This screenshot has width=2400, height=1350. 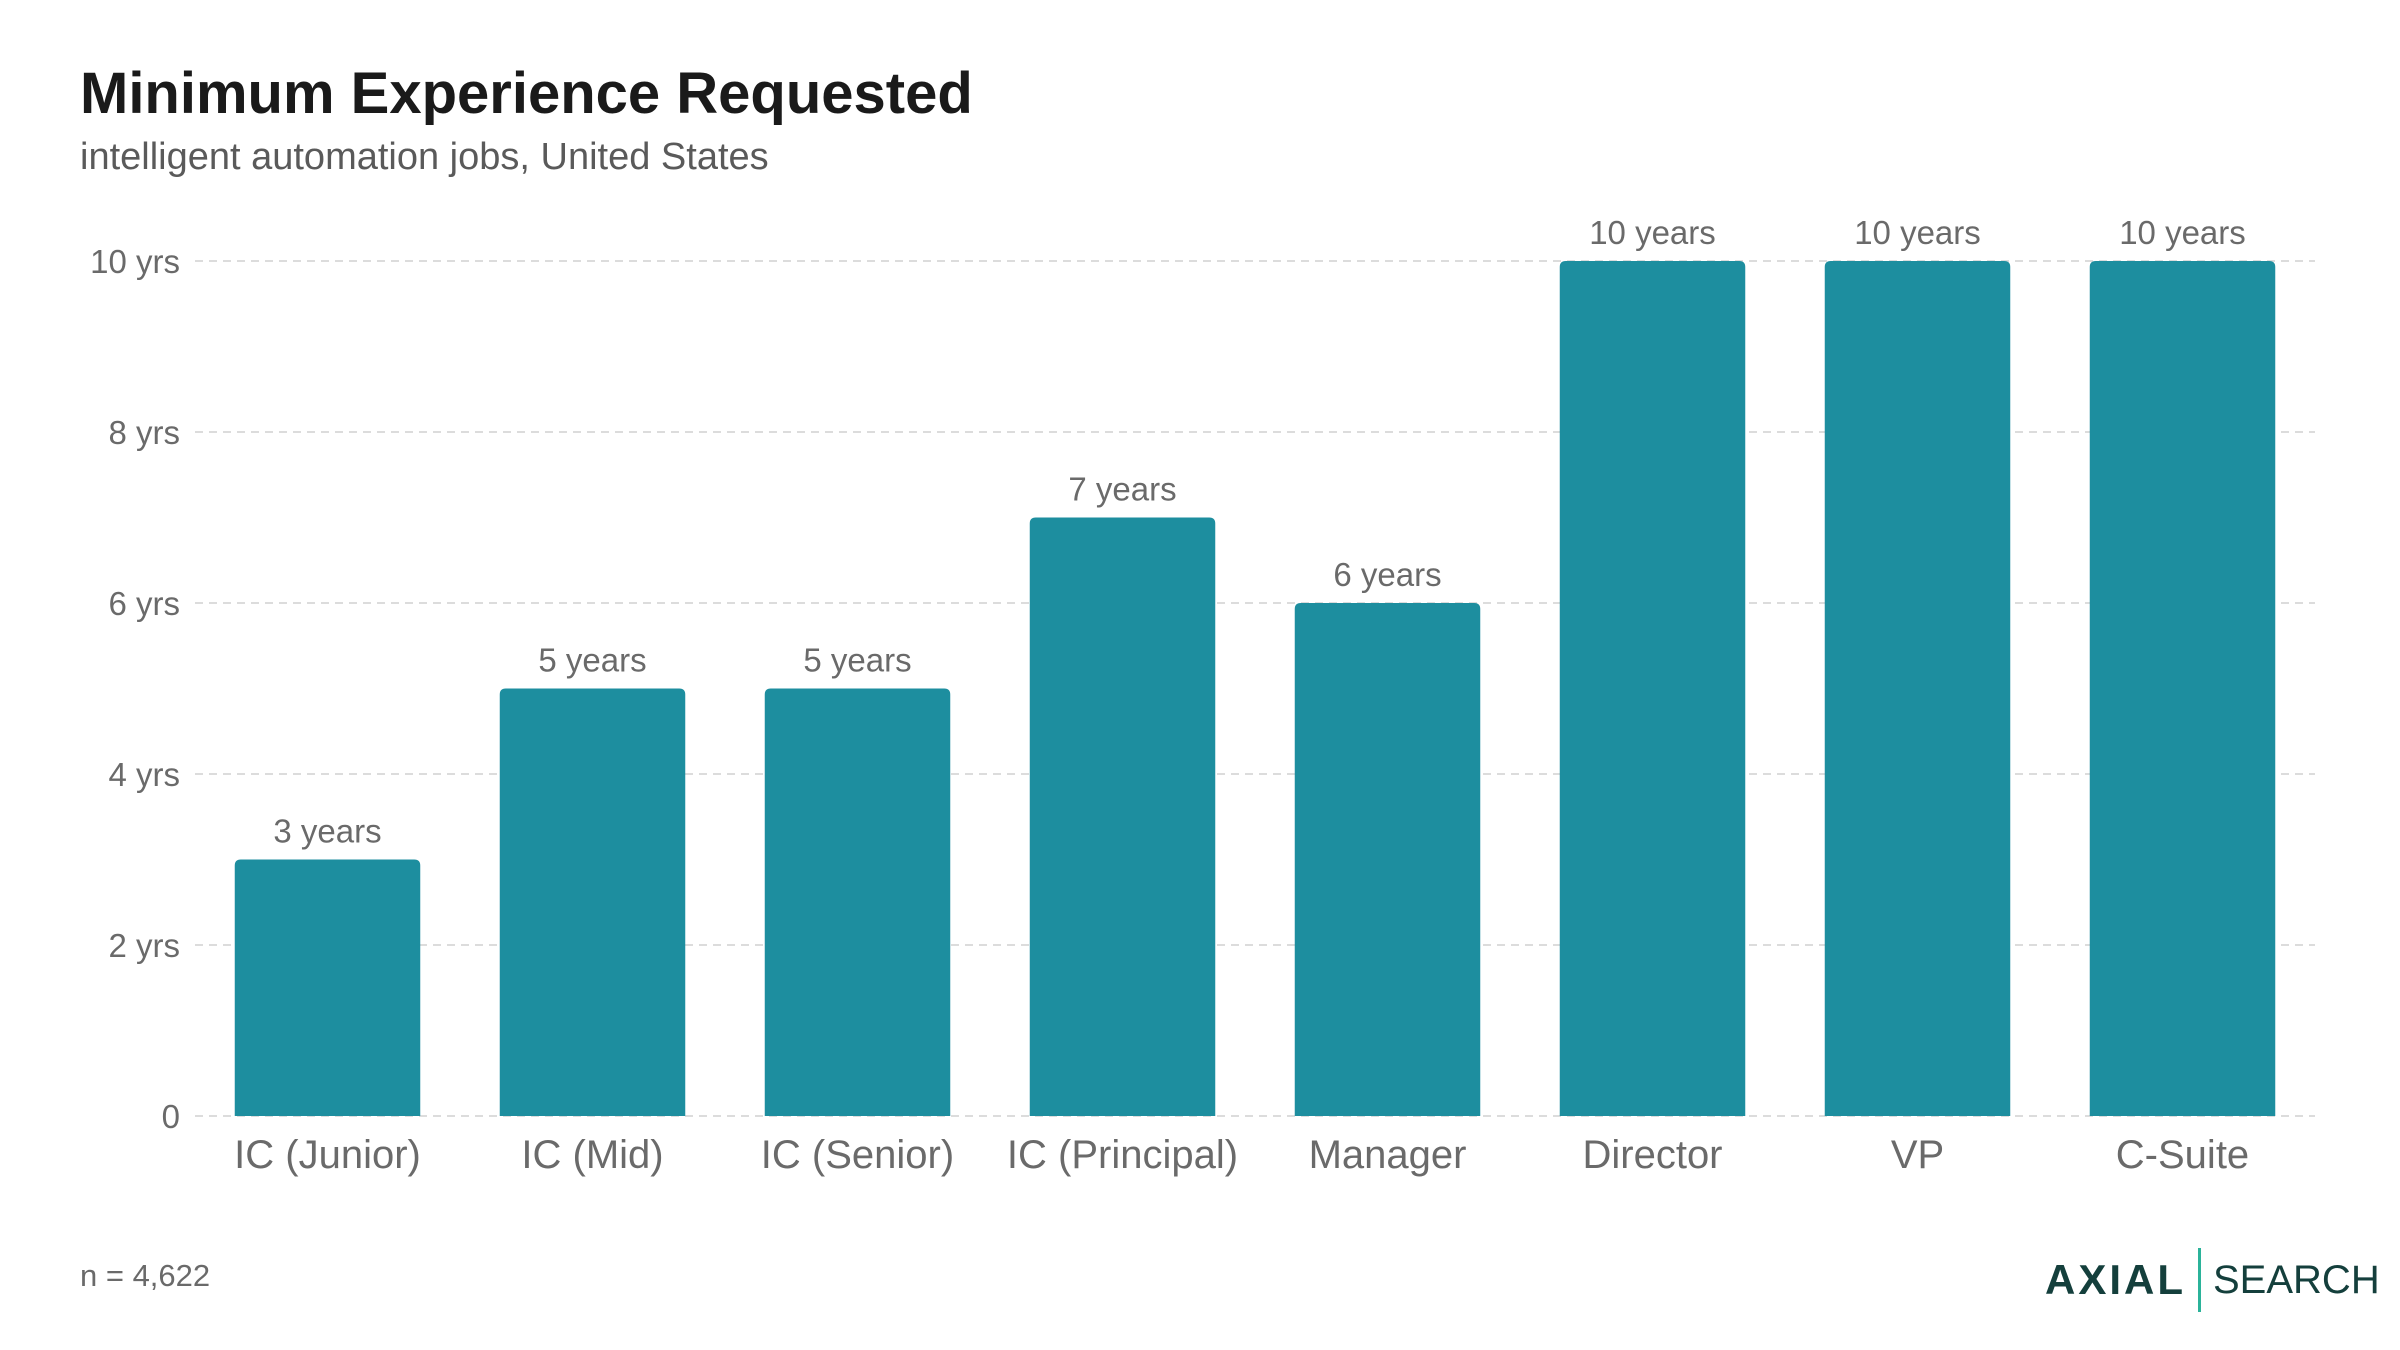 What do you see at coordinates (144, 432) in the screenshot?
I see `y-tick-label: 8 yrs` at bounding box center [144, 432].